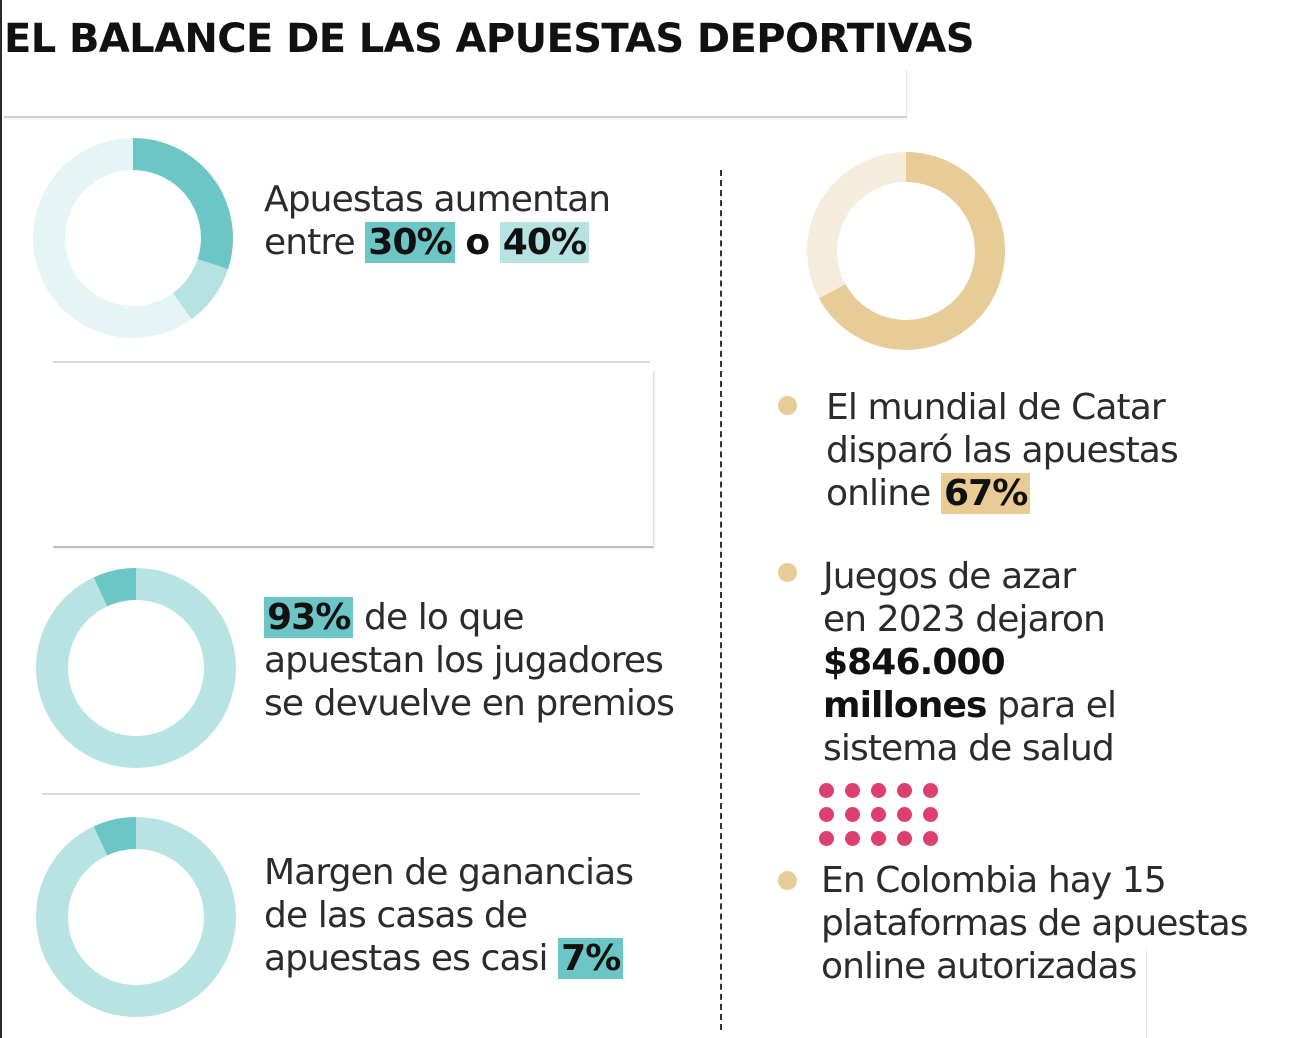  Describe the element at coordinates (444, 617) in the screenshot. I see `premios-line1: de lo que` at that location.